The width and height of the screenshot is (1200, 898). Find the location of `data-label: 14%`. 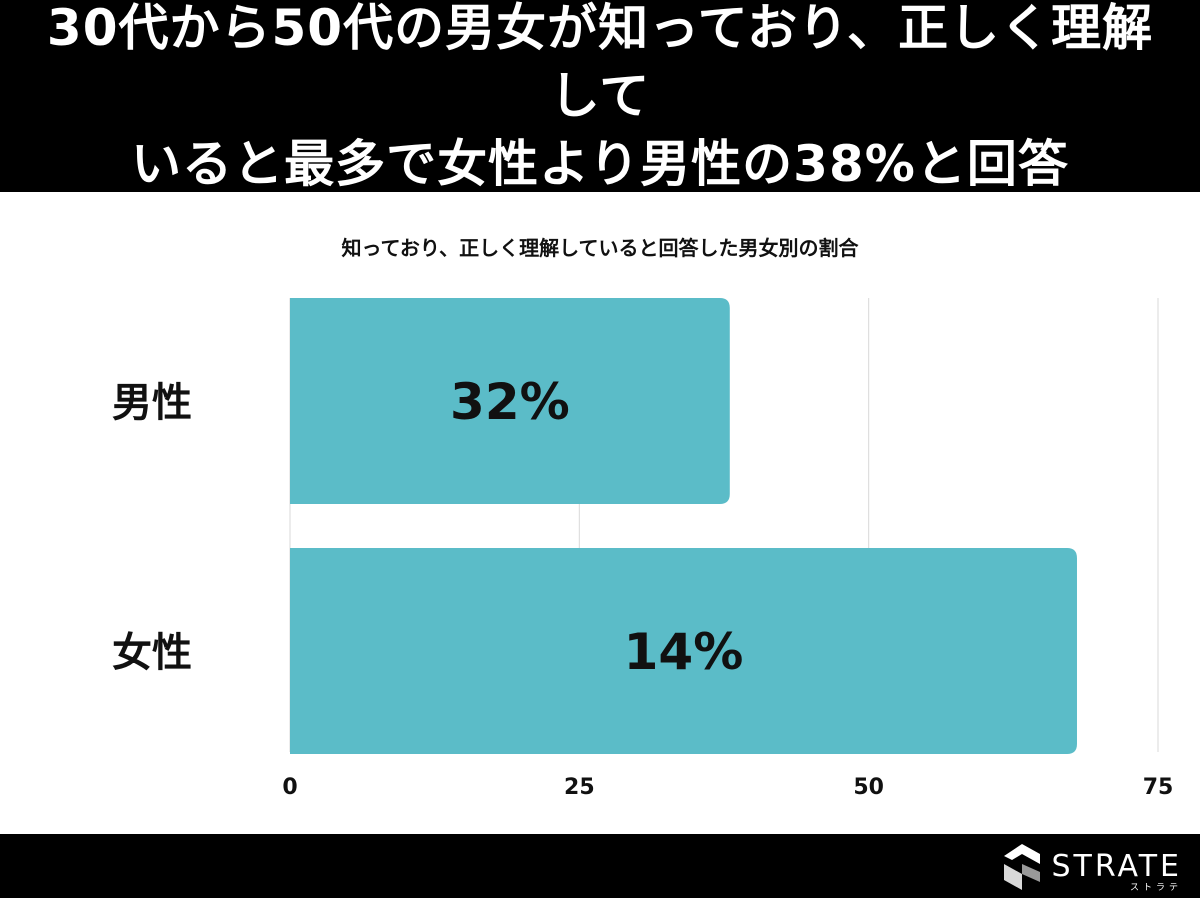

data-label: 14% is located at coordinates (684, 652).